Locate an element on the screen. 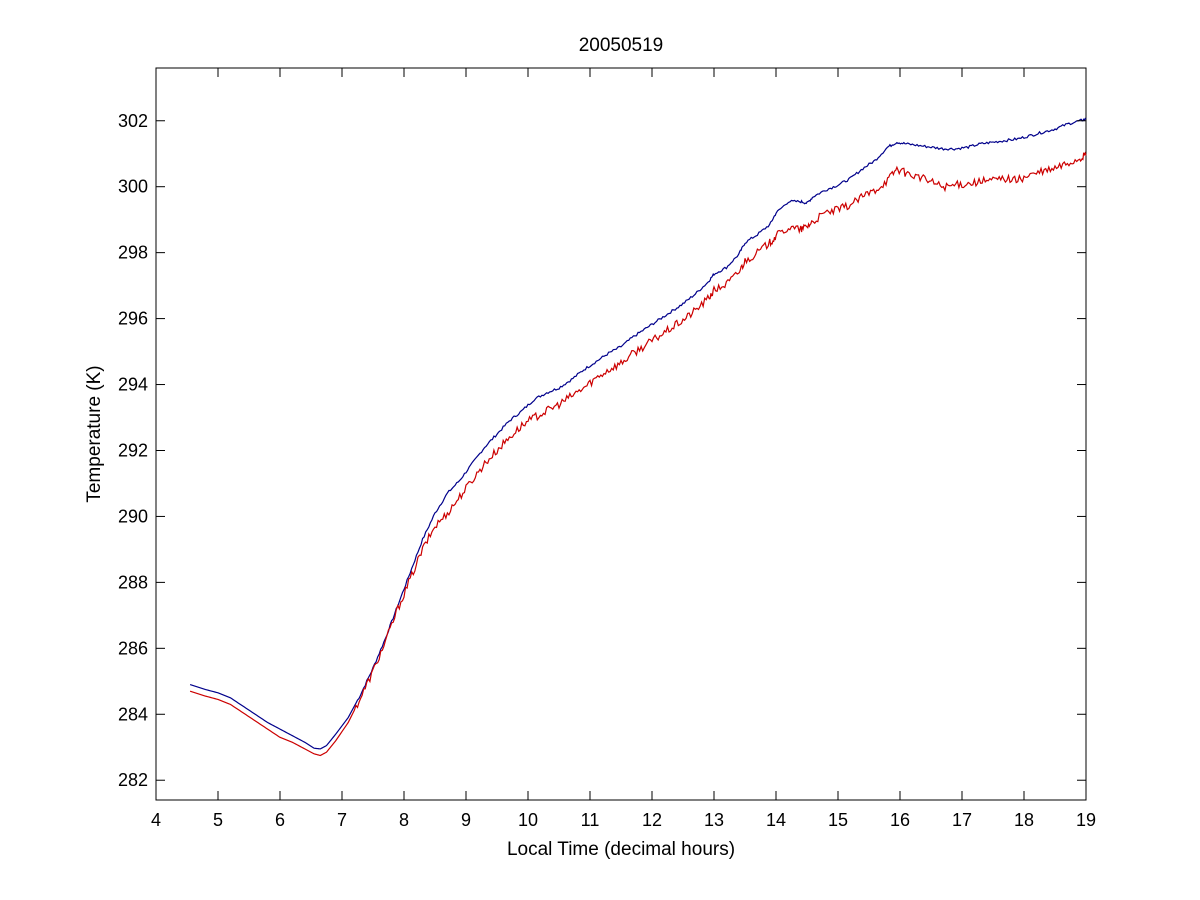 The height and width of the screenshot is (900, 1200). x-axis-label: Local Time (decimal hours) is located at coordinates (621, 849).